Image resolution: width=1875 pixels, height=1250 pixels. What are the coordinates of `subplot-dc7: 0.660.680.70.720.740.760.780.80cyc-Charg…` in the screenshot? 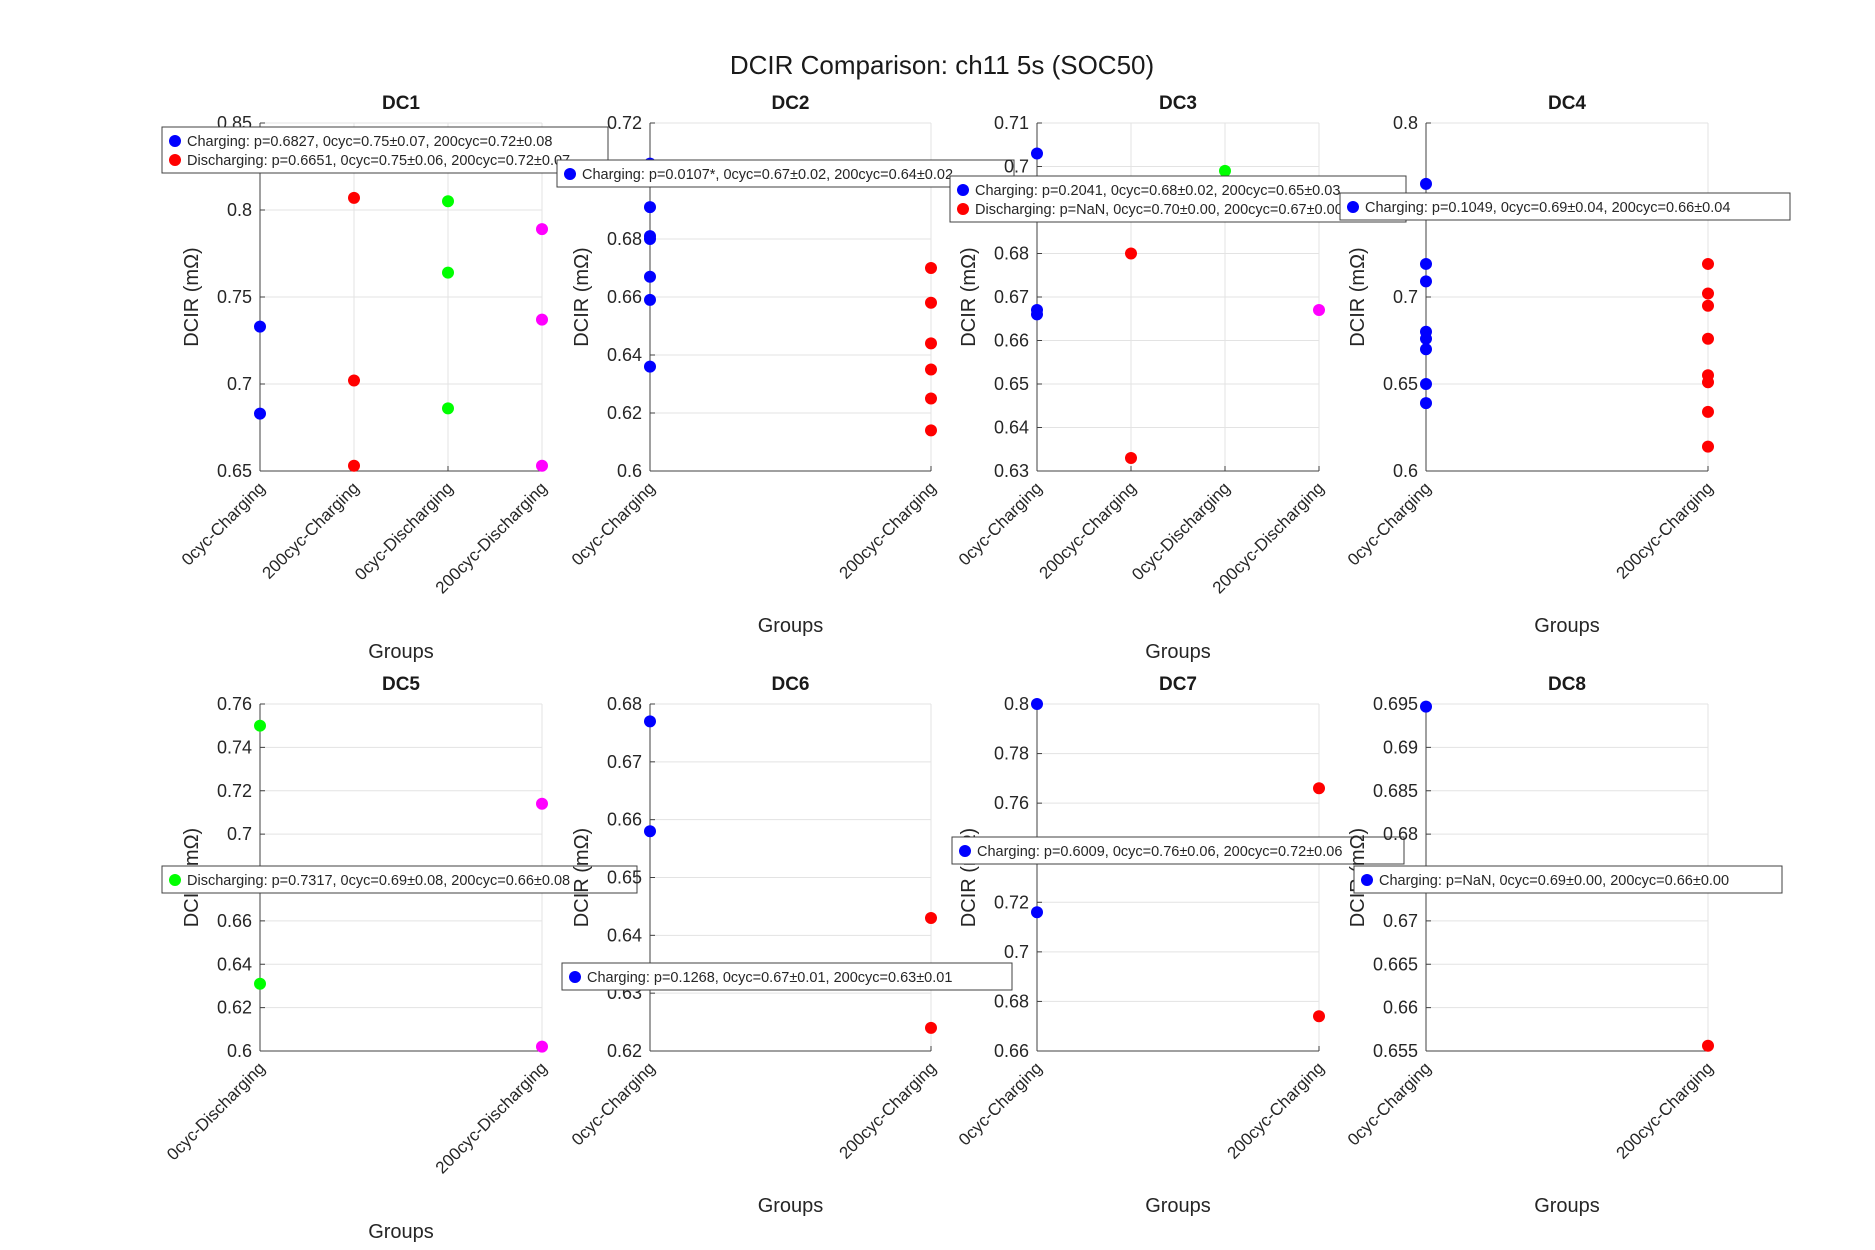 It's located at (1178, 945).